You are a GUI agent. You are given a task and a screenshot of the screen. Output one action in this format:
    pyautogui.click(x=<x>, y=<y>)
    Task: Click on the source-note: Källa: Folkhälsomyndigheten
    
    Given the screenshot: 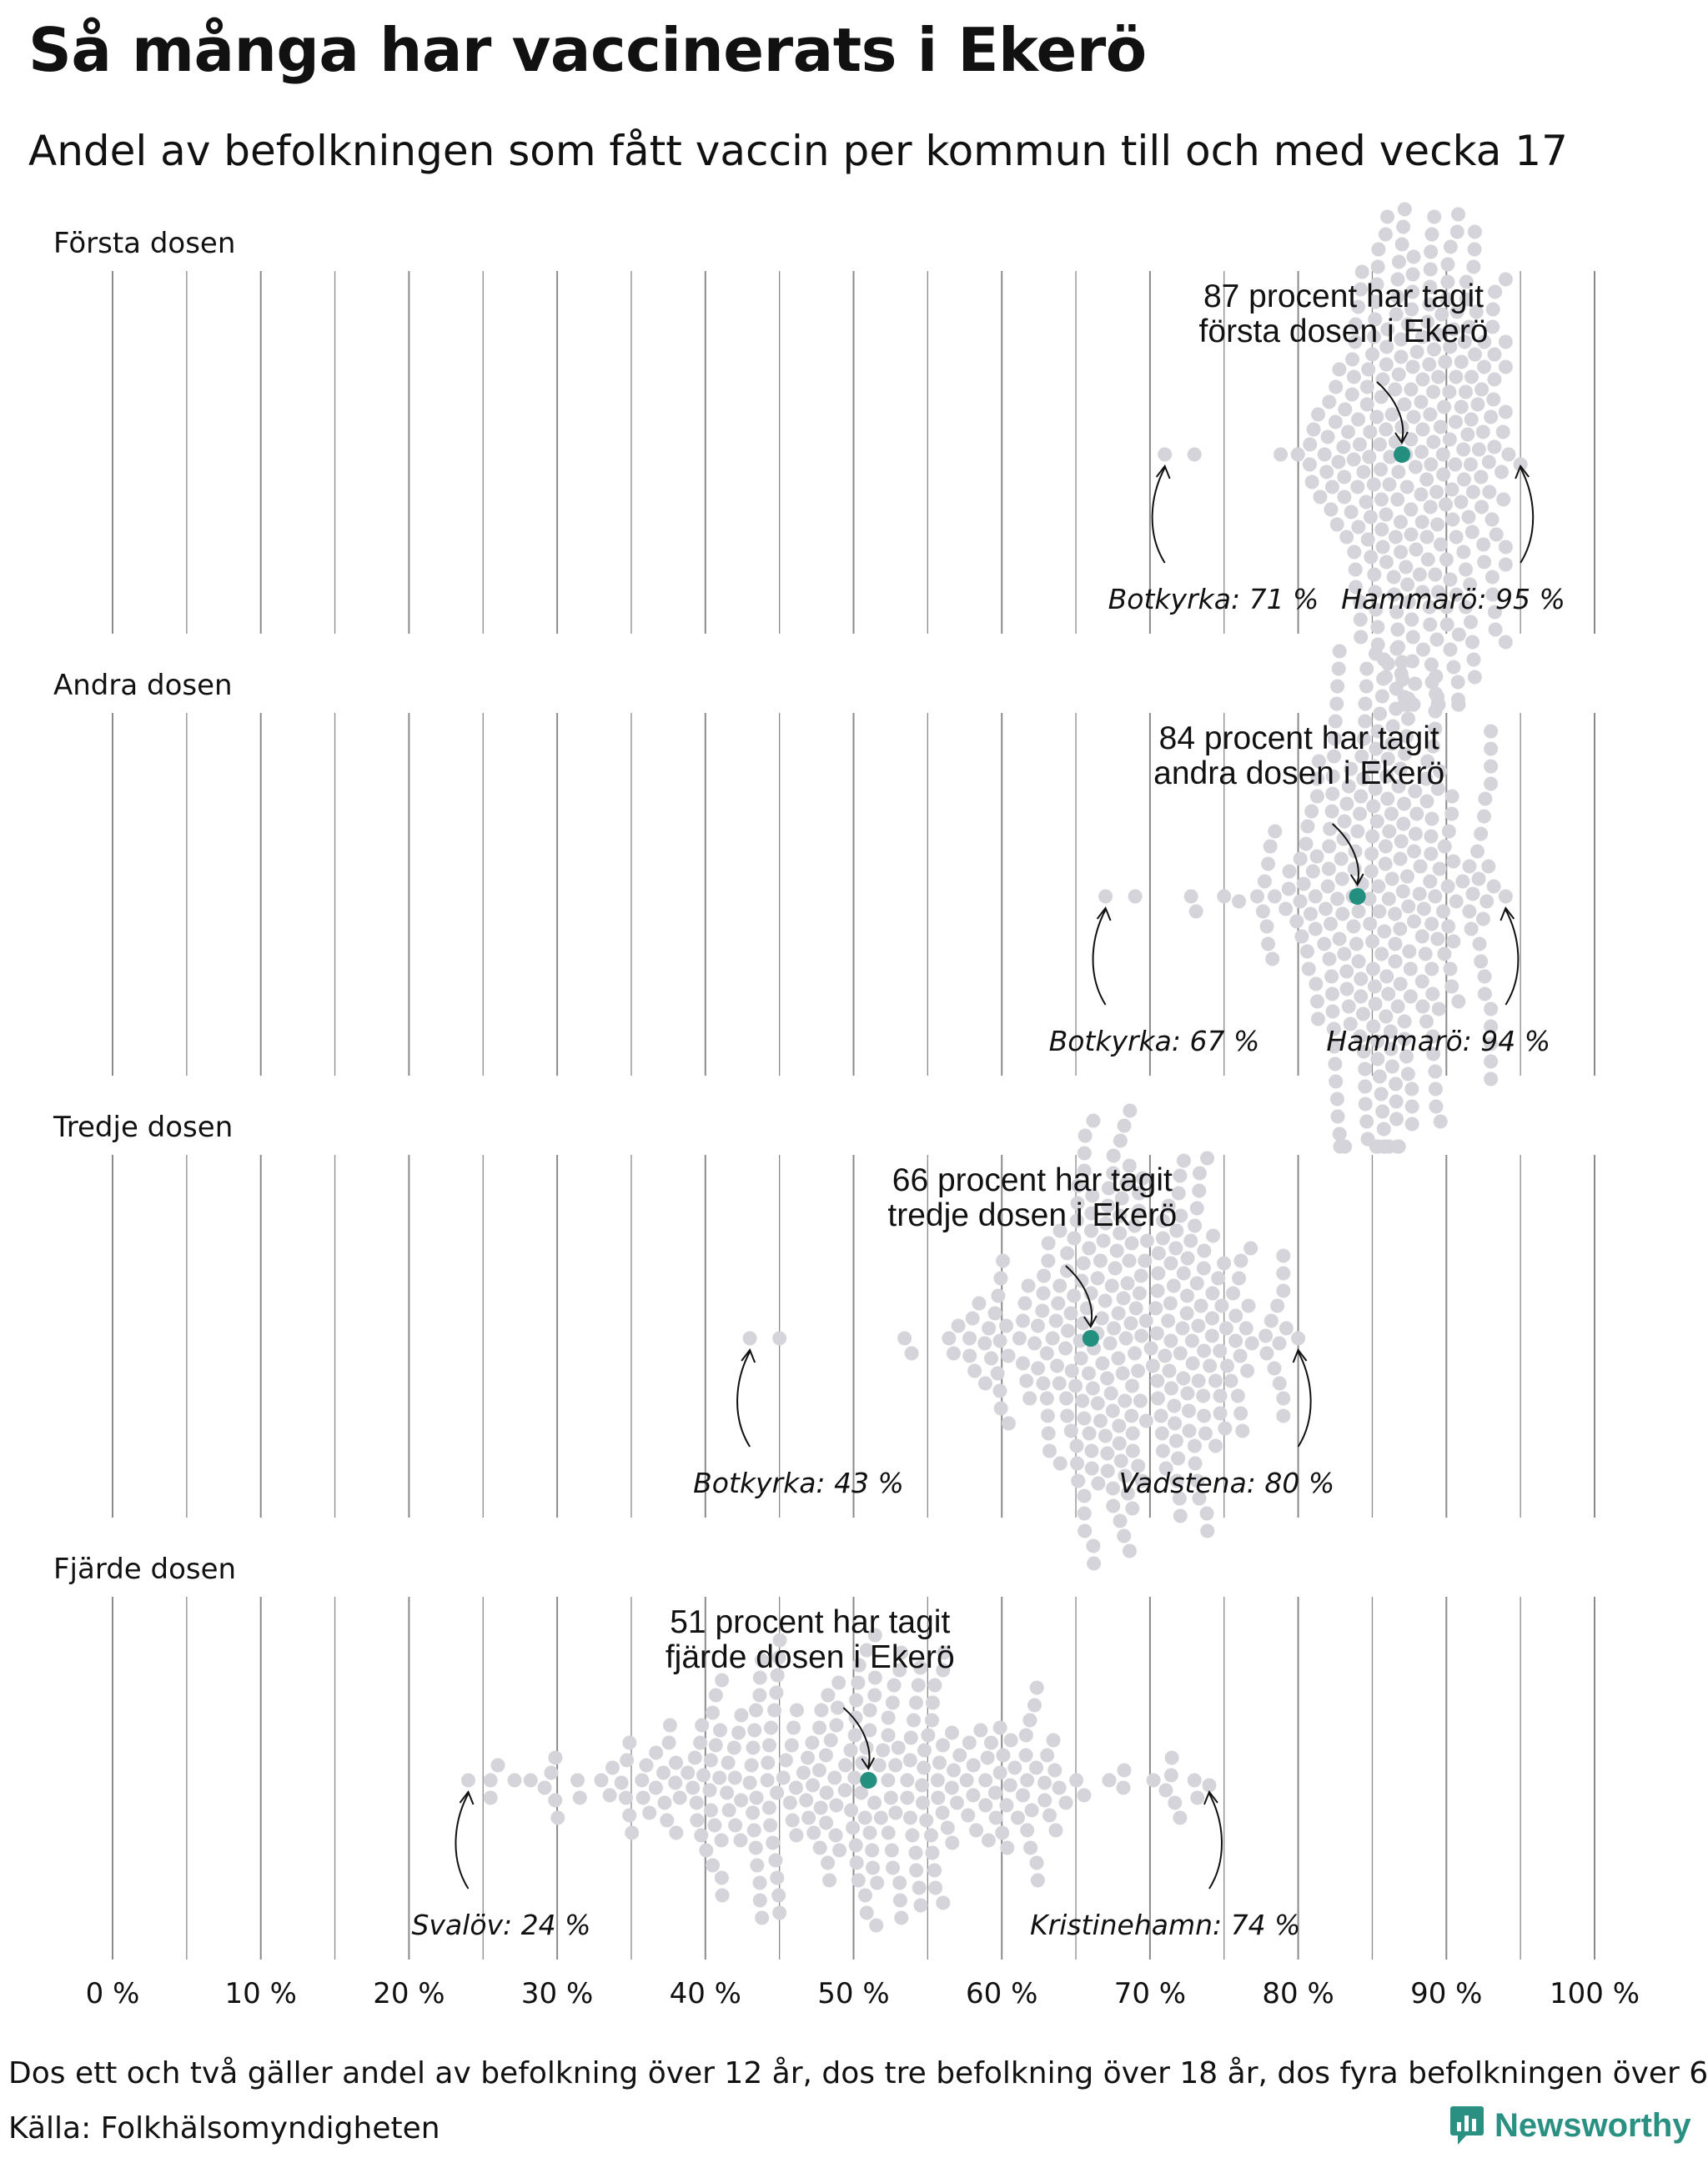 What is the action you would take?
    pyautogui.click(x=224, y=2128)
    